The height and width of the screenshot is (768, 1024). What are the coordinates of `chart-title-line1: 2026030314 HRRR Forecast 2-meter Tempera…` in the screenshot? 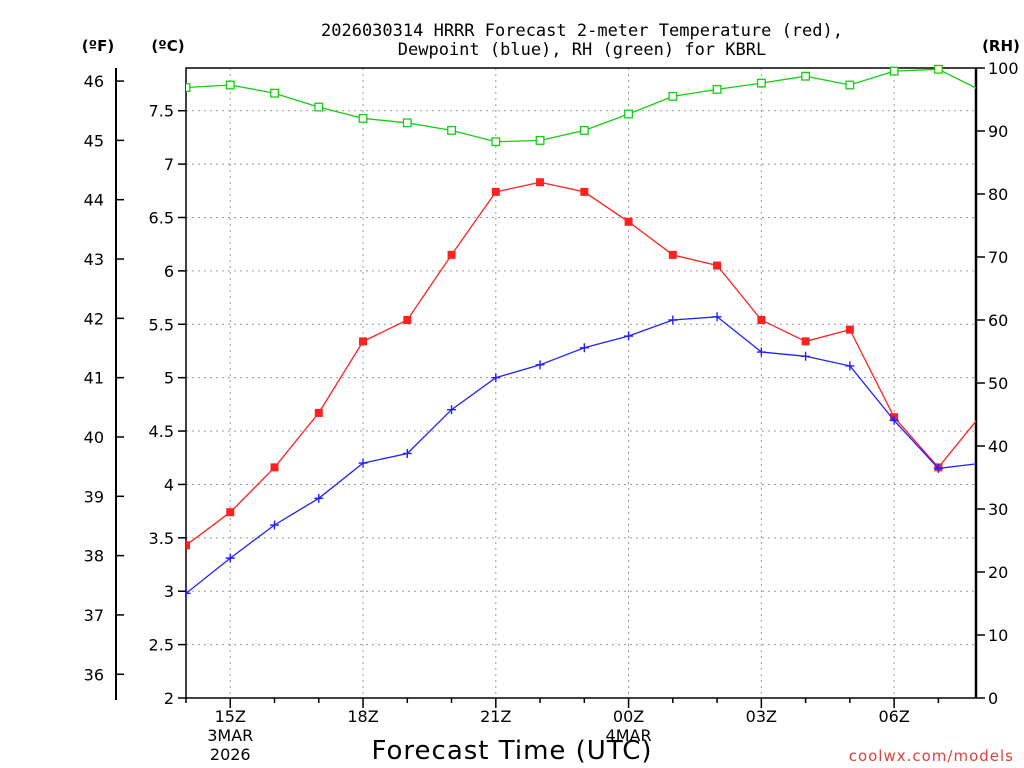 It's located at (582, 31).